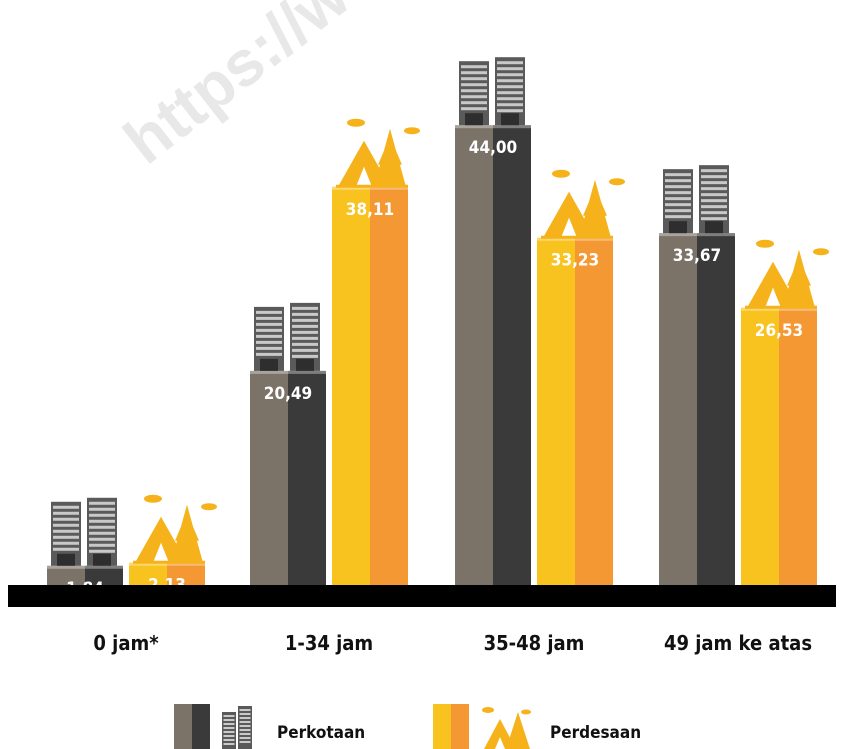 This screenshot has height=749, width=844. What do you see at coordinates (779, 331) in the screenshot?
I see `data-label: 26,53` at bounding box center [779, 331].